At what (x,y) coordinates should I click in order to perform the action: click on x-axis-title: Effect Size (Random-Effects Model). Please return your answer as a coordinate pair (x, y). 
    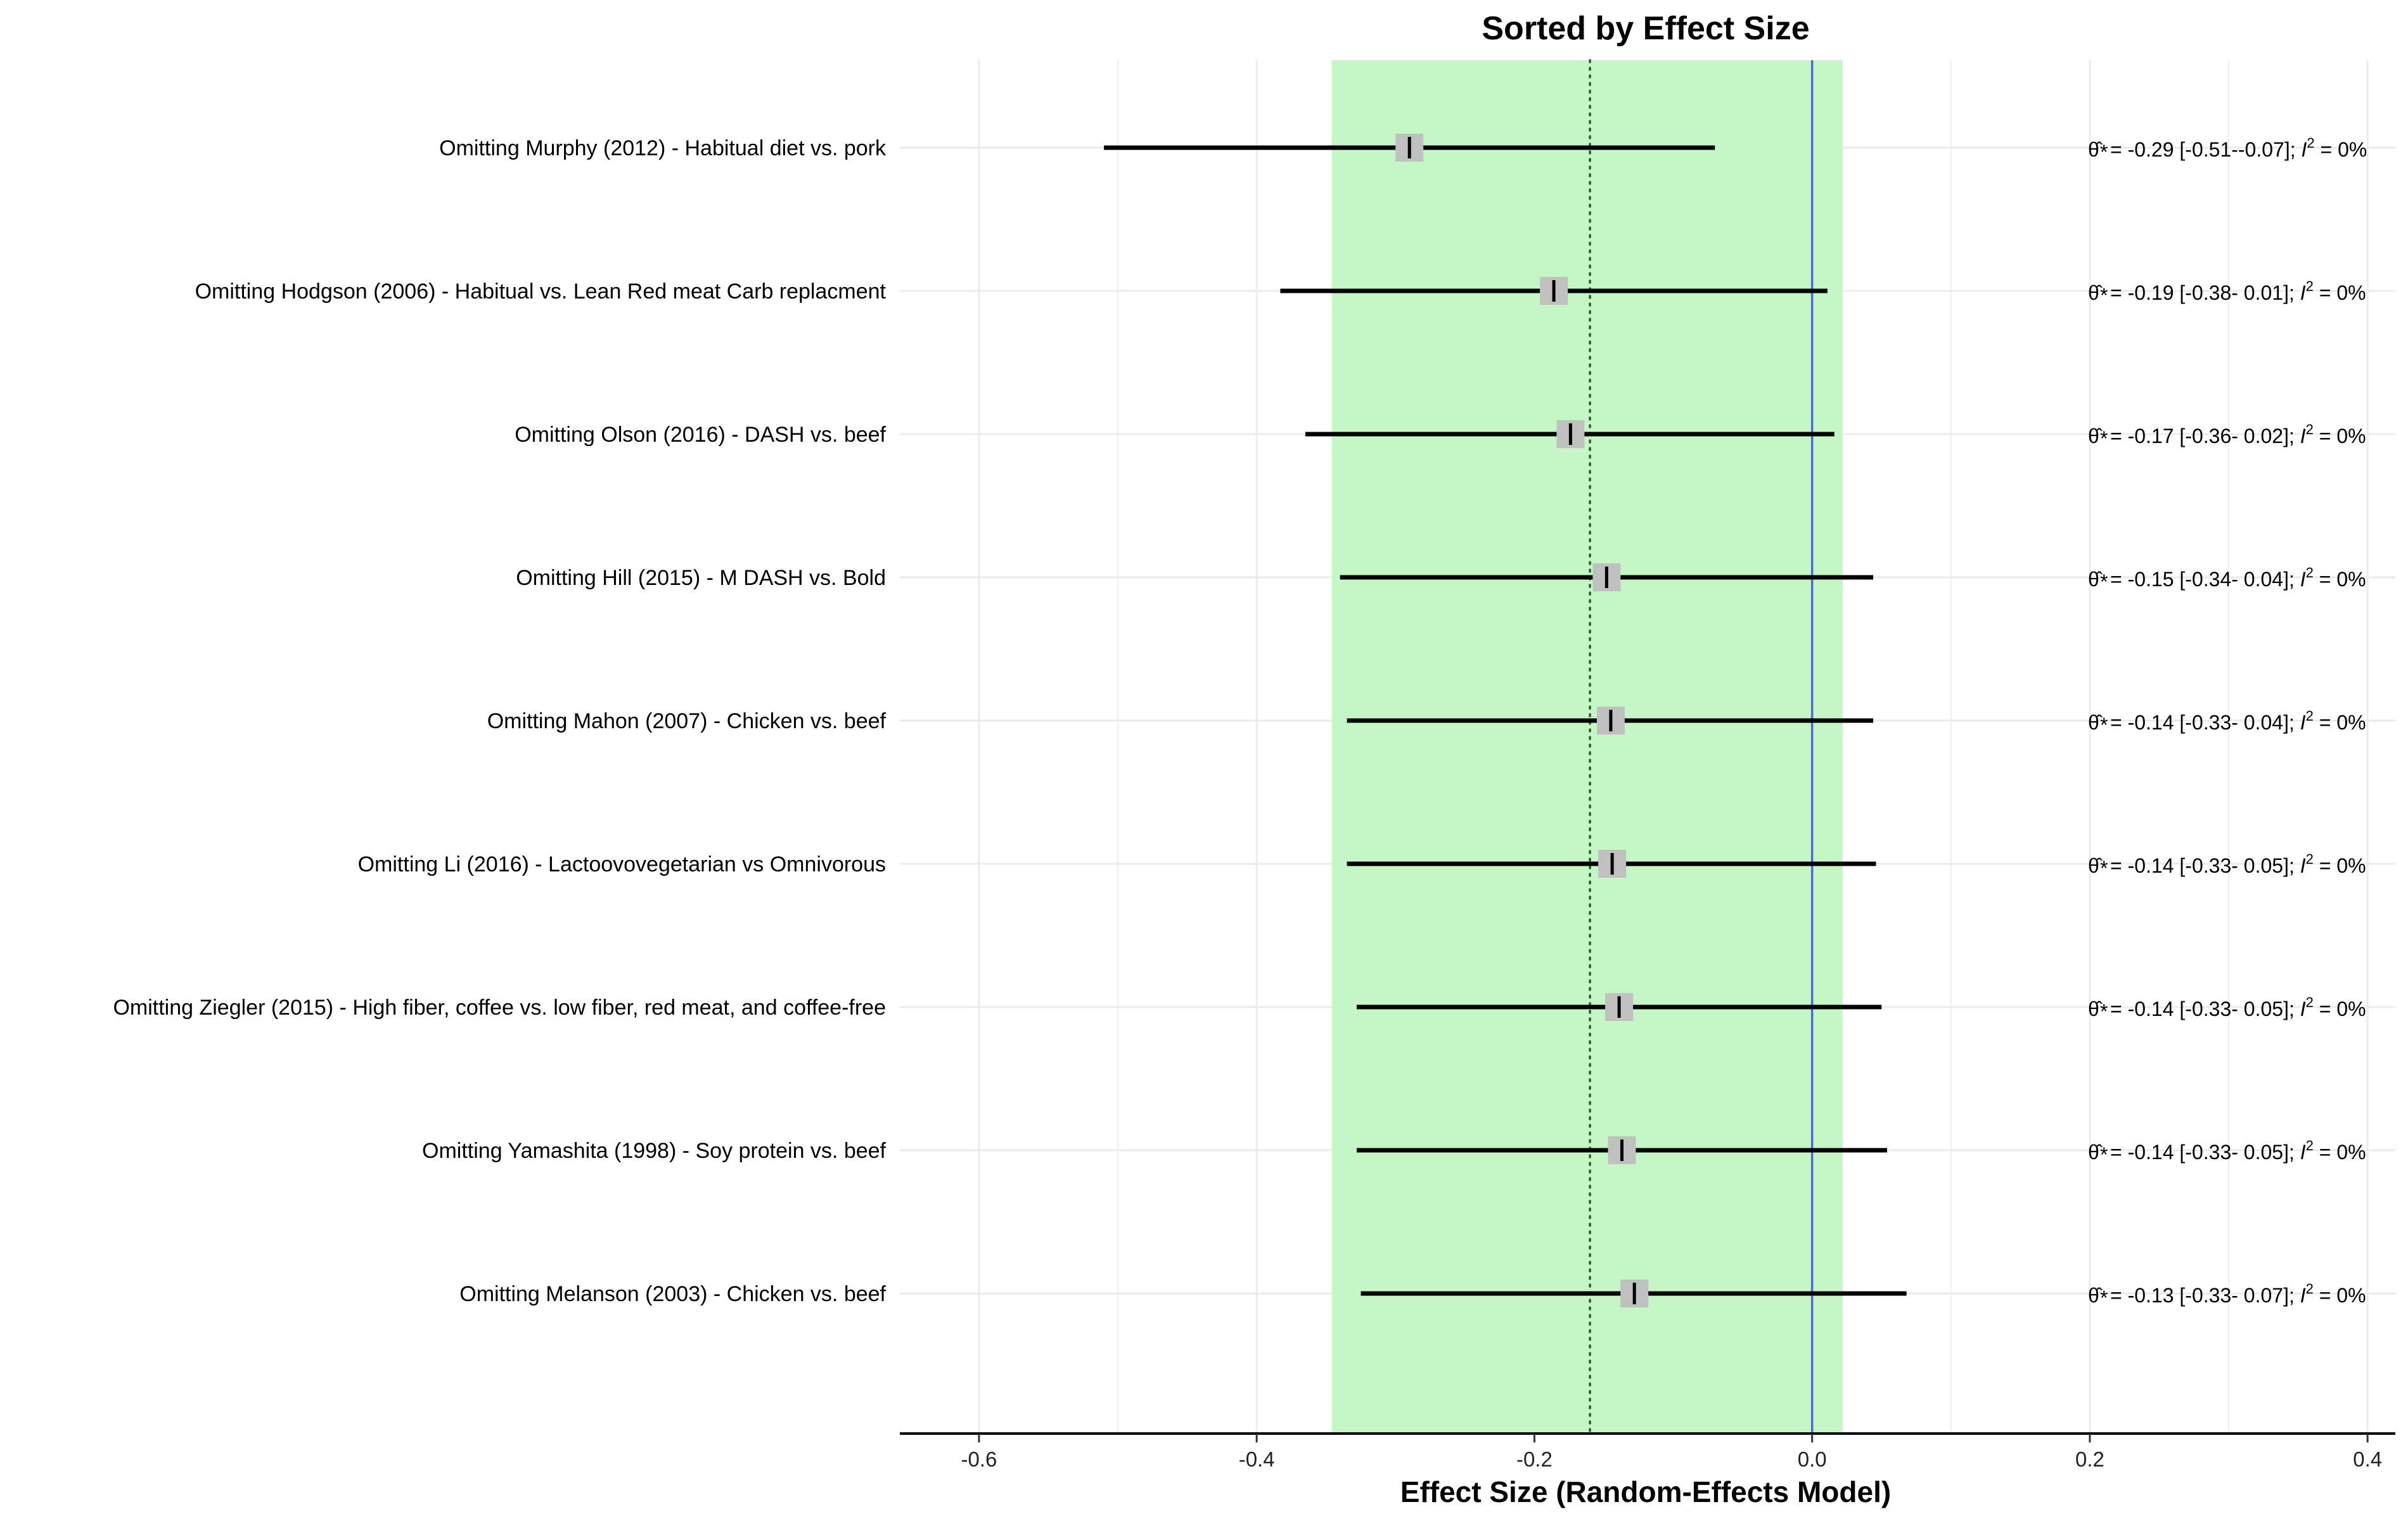
    Looking at the image, I should click on (1645, 1492).